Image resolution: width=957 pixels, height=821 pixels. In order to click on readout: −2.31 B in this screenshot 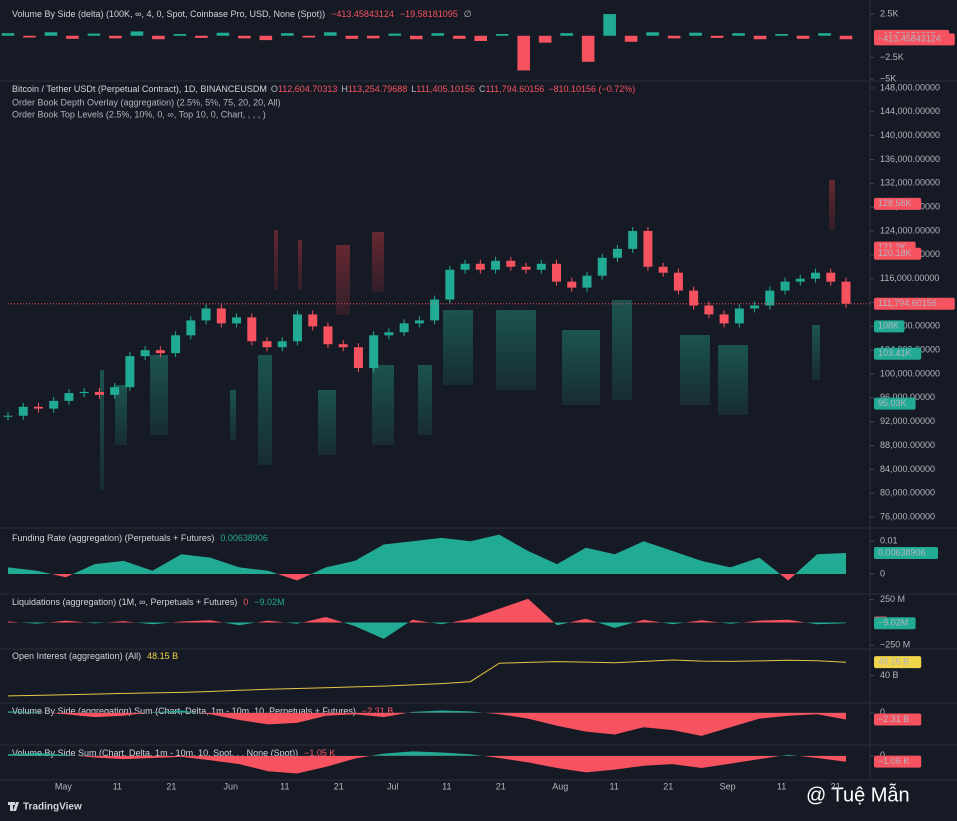, I will do `click(377, 711)`.